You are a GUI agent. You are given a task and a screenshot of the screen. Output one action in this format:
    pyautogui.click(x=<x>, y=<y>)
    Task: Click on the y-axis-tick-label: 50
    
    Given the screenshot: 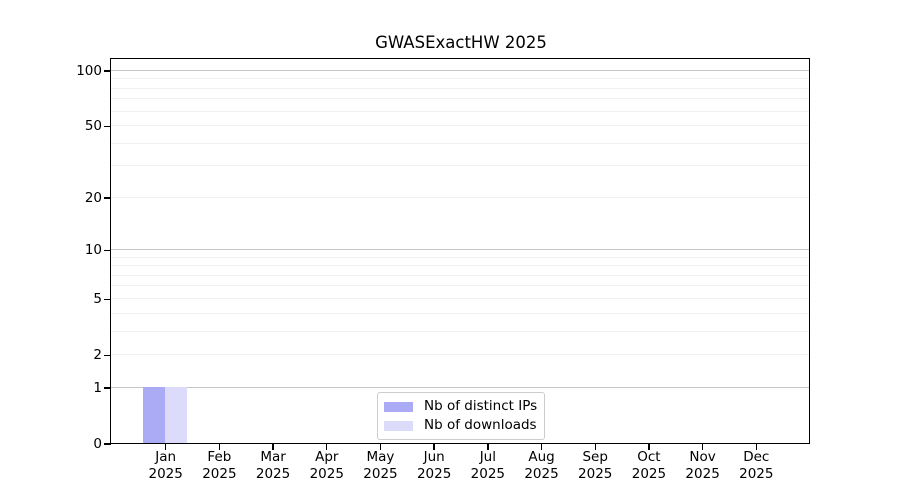 What is the action you would take?
    pyautogui.click(x=93, y=126)
    